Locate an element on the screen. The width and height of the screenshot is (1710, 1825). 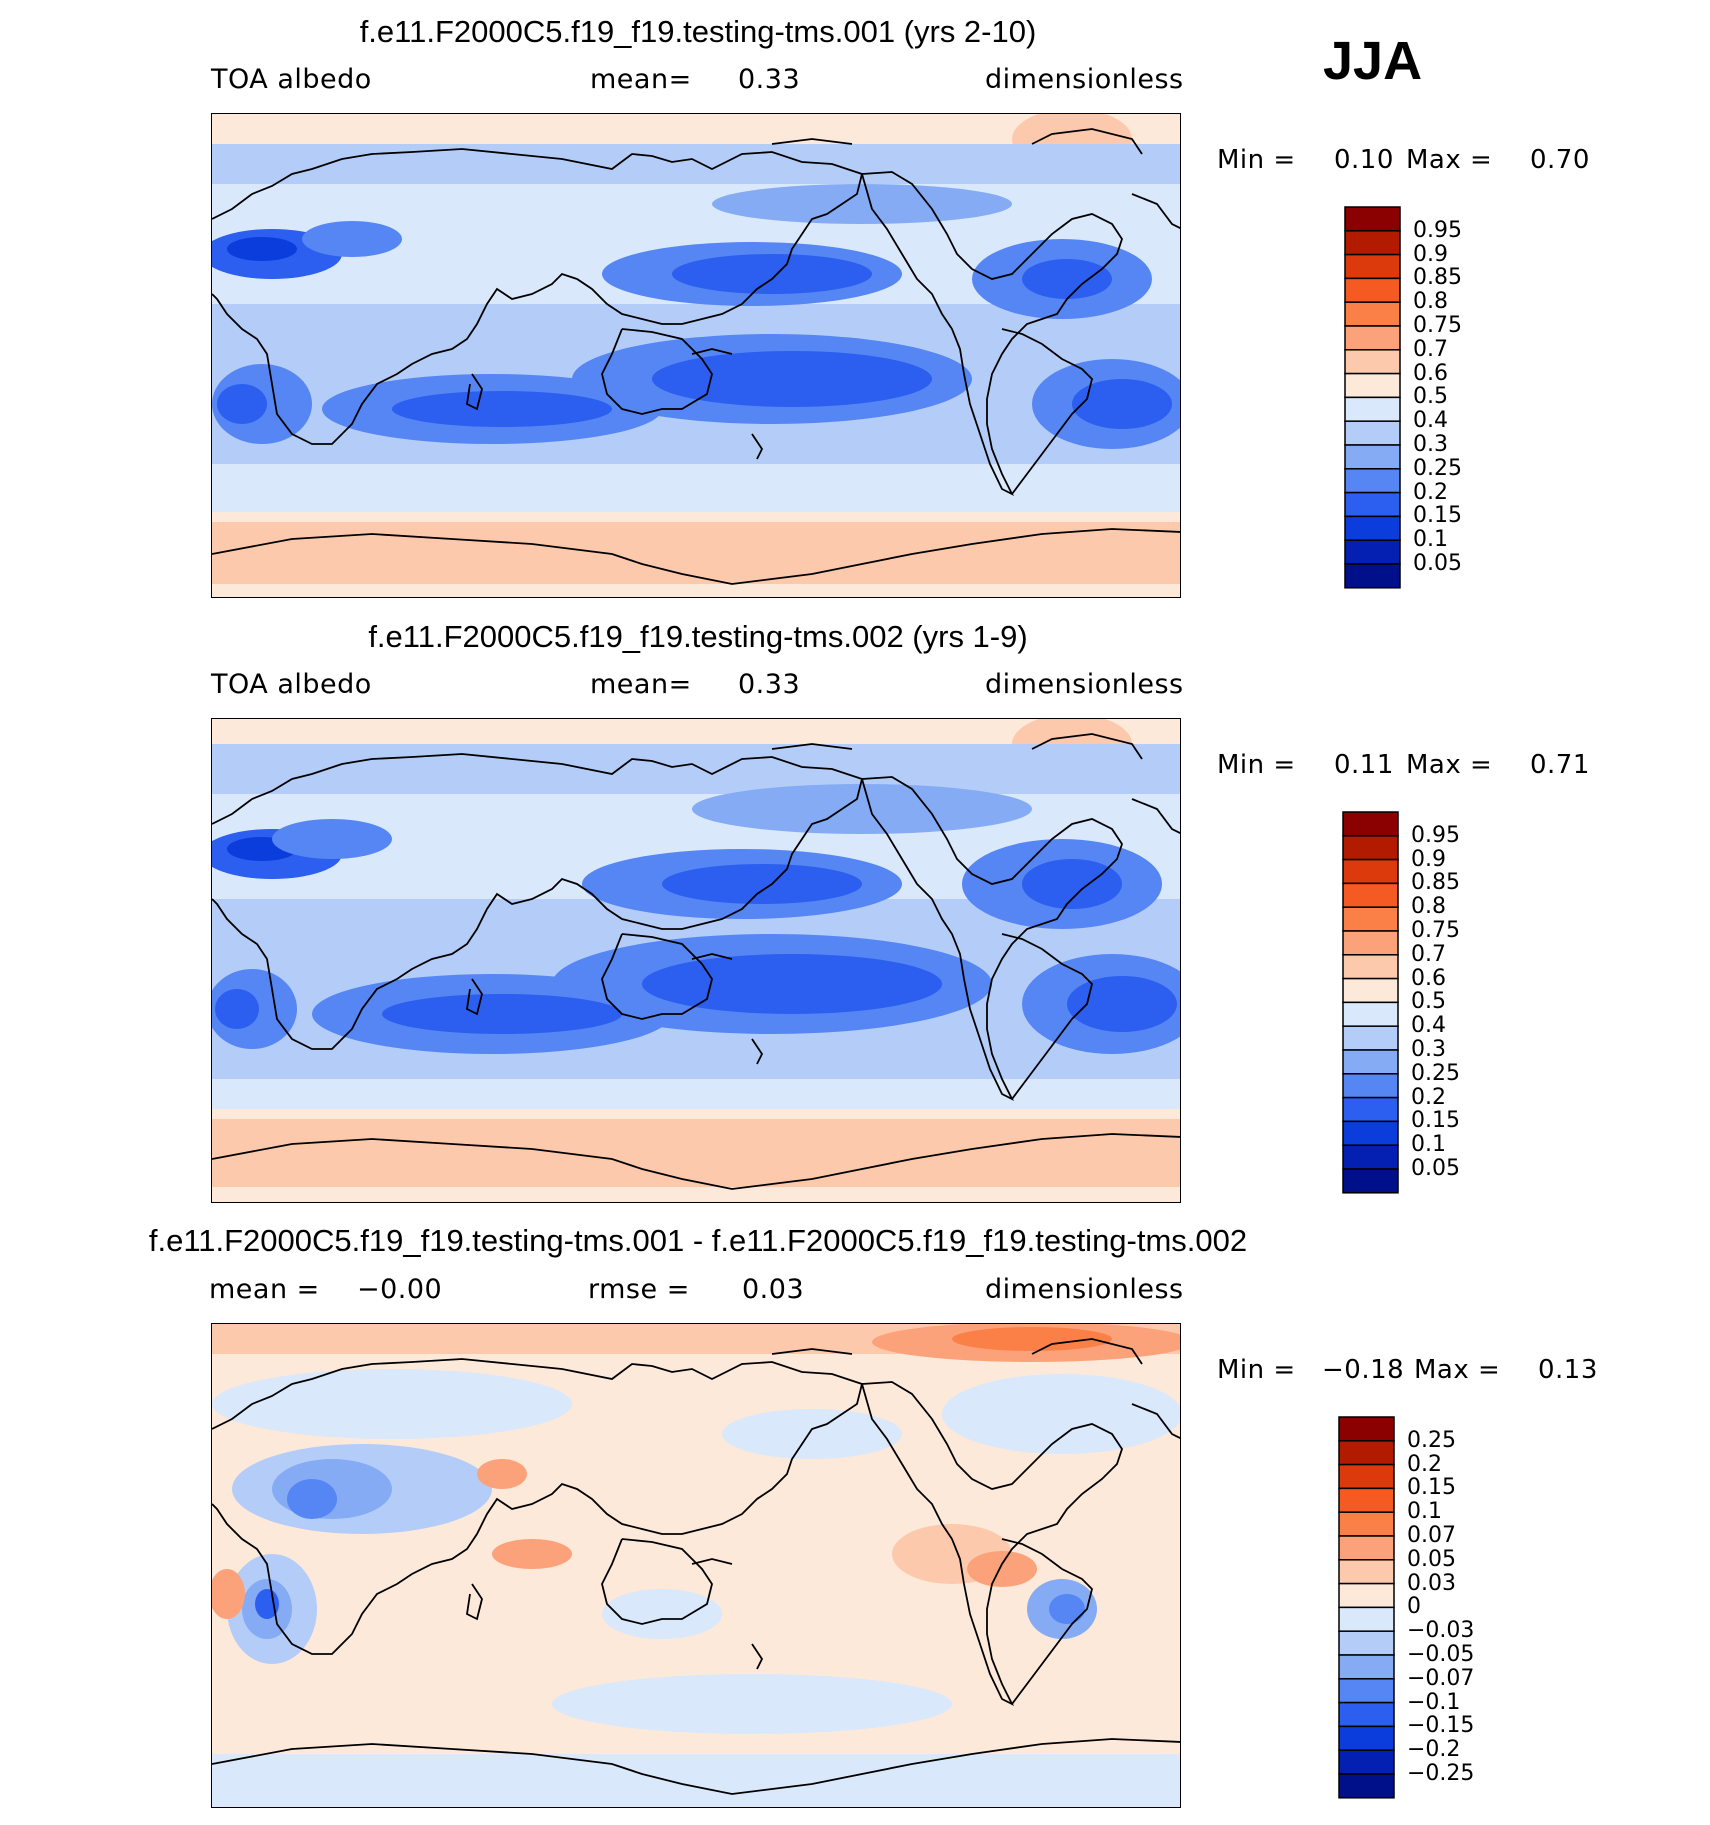
panel-2-mean-label: mean= is located at coordinates (641, 684).